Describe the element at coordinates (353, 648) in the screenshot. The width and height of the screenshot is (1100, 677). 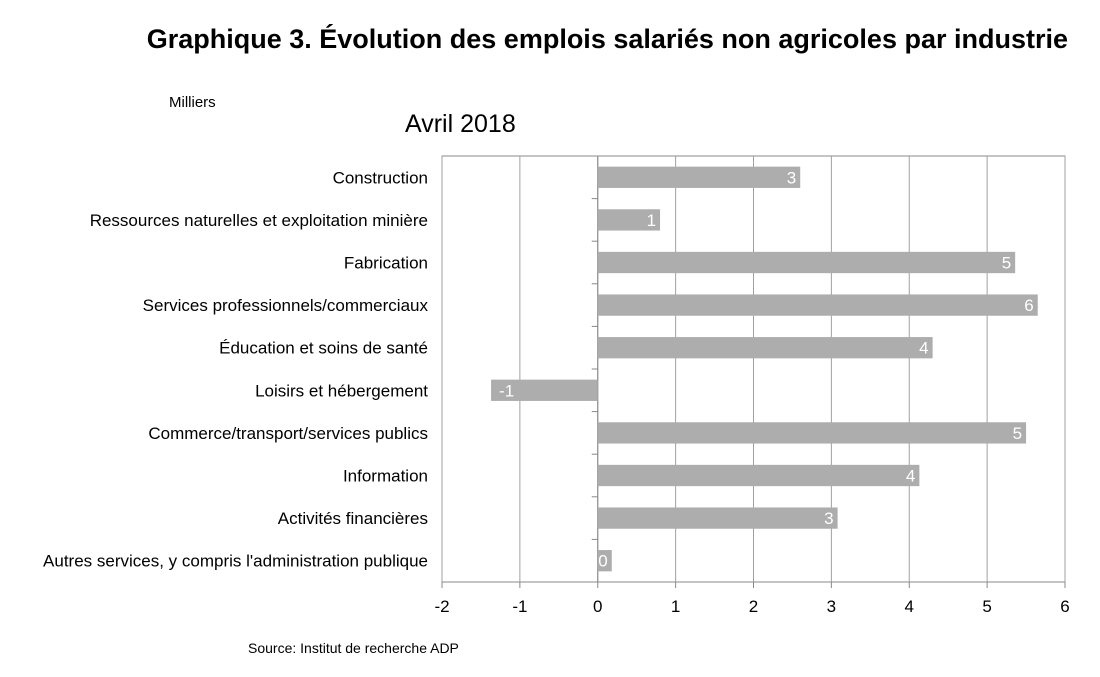
I see `source-note: Source: Institut de recherche ADP` at that location.